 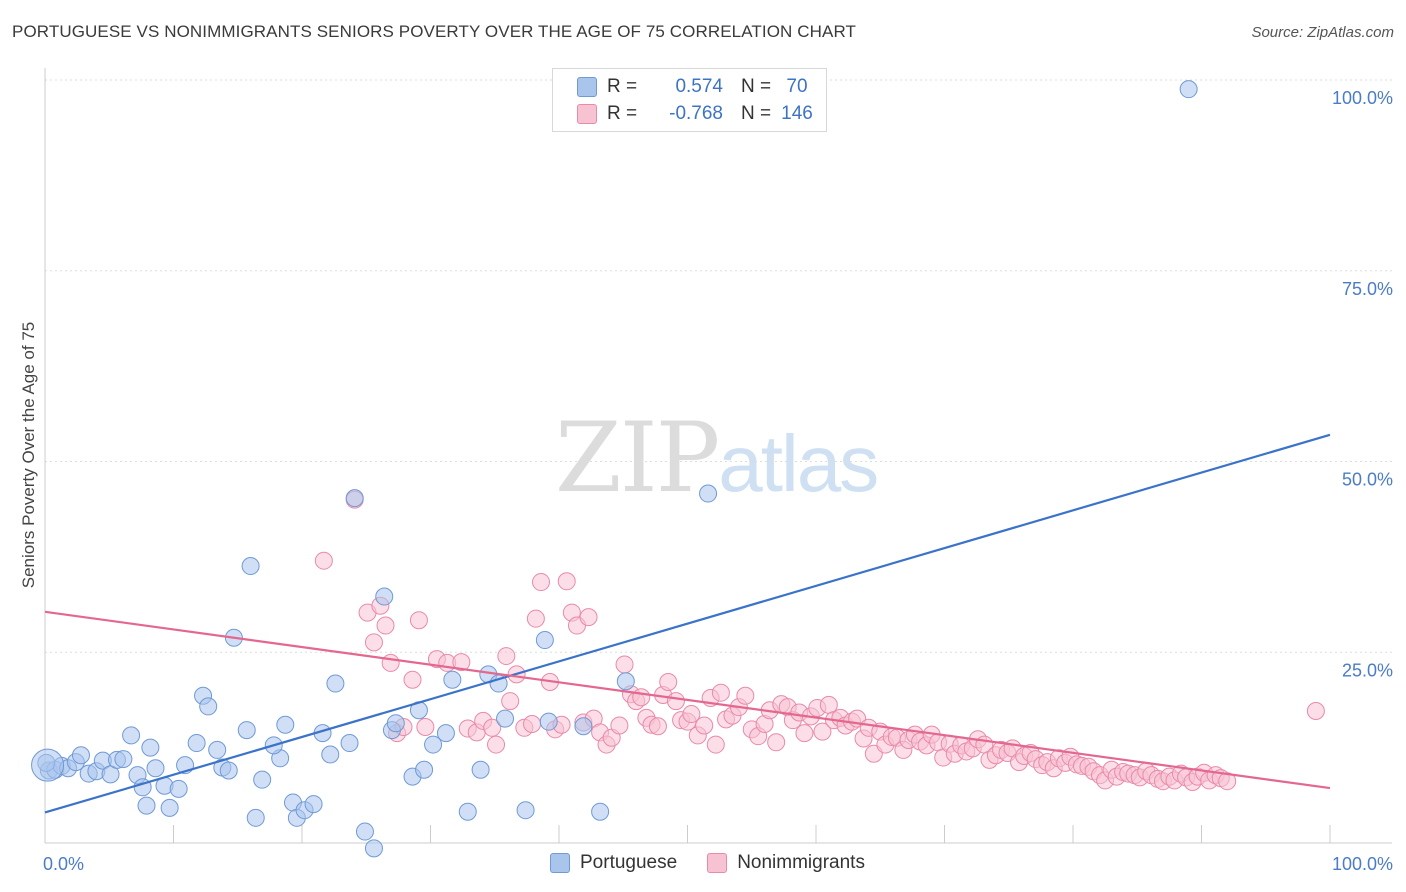 I want to click on series-legend: Portuguese Nonimmigrants, so click(x=722, y=863).